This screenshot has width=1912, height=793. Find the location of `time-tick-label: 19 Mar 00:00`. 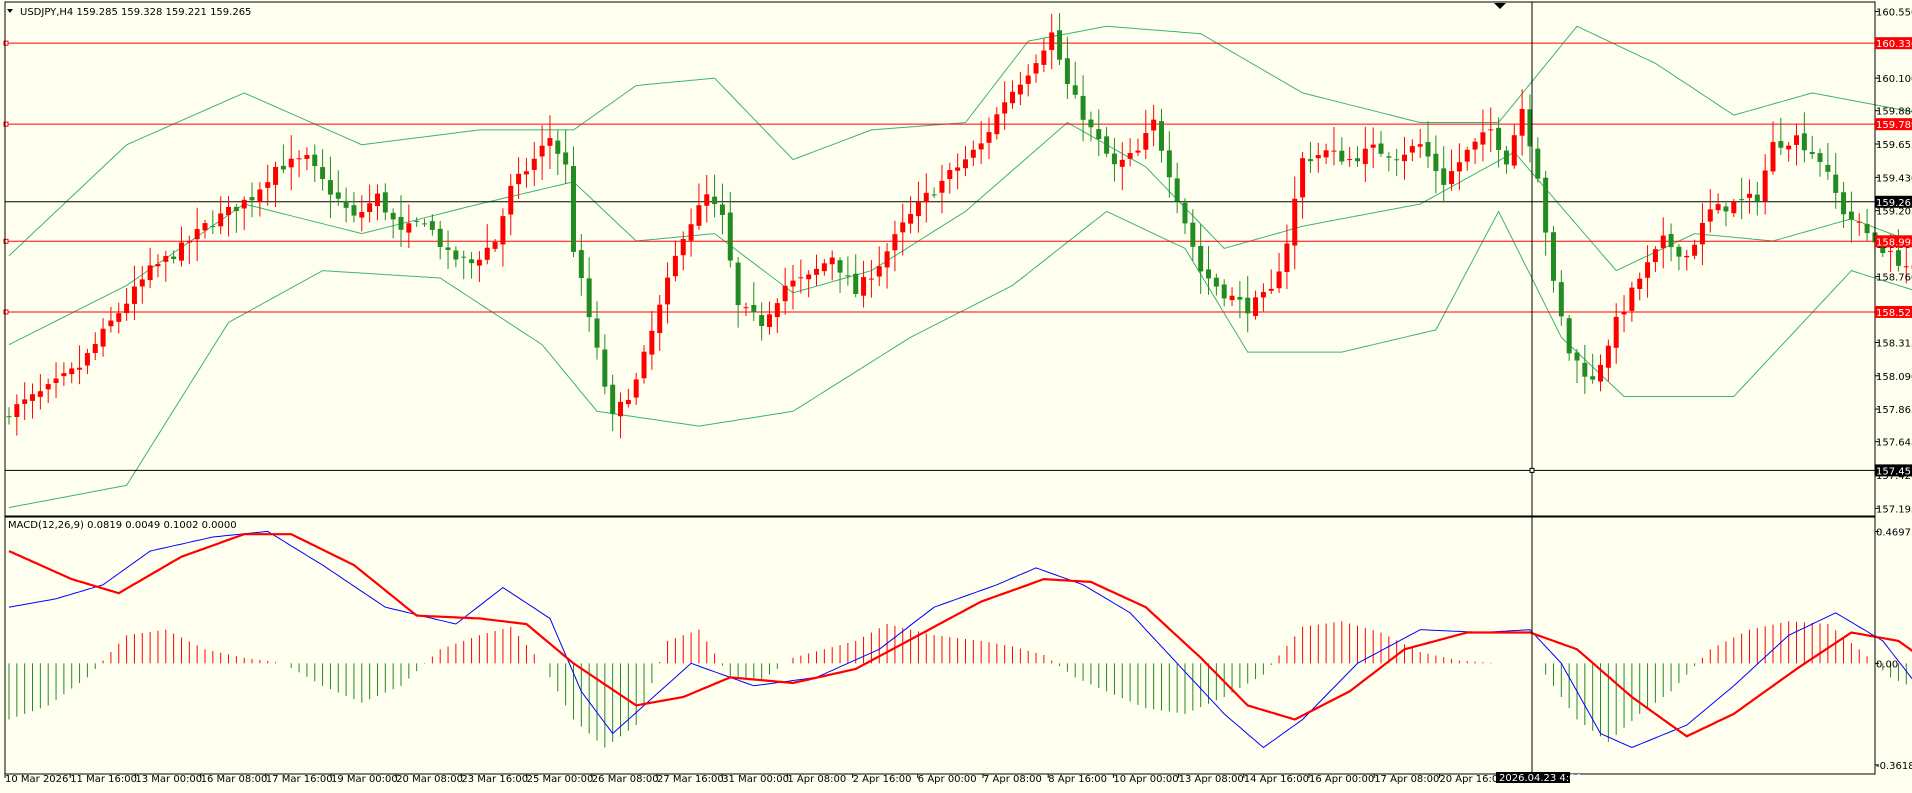

time-tick-label: 19 Mar 00:00 is located at coordinates (364, 779).